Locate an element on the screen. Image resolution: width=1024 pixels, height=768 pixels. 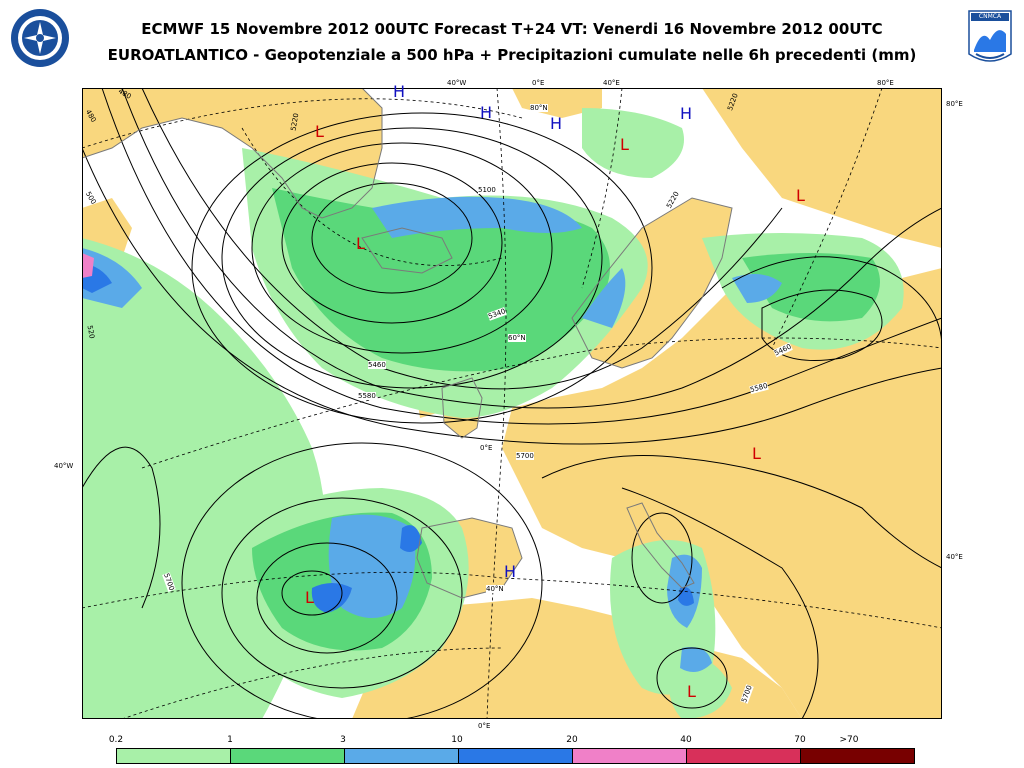
latitude-label-right: 80°E is located at coordinates (954, 104).